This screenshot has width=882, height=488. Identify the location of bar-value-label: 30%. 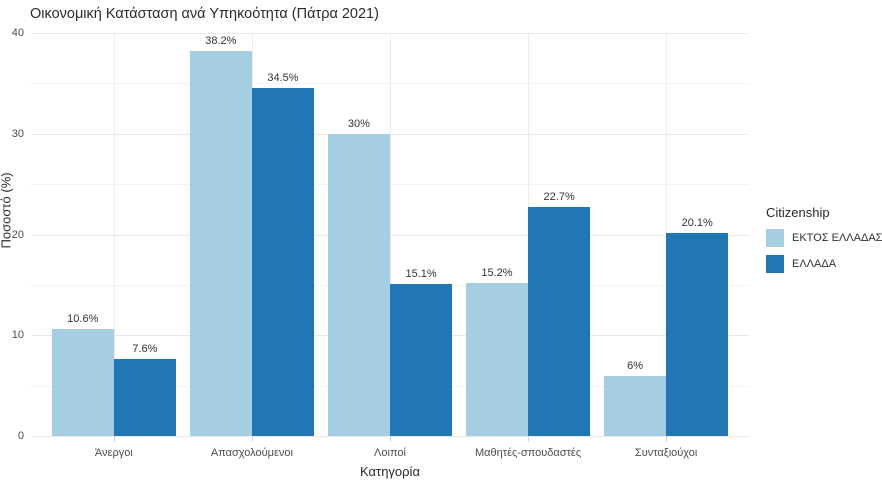
(358, 123).